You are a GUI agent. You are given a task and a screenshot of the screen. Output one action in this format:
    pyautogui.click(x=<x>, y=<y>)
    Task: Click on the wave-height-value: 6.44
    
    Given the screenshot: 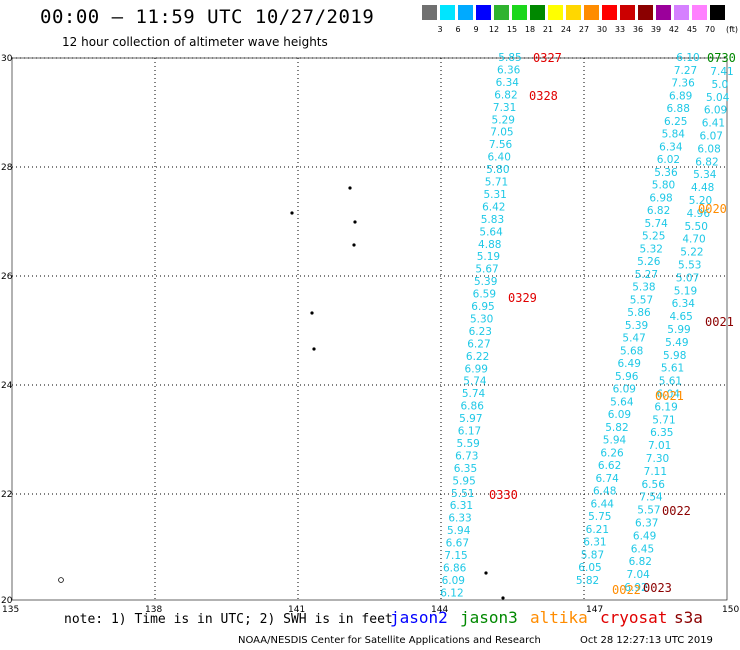 What is the action you would take?
    pyautogui.click(x=603, y=504)
    